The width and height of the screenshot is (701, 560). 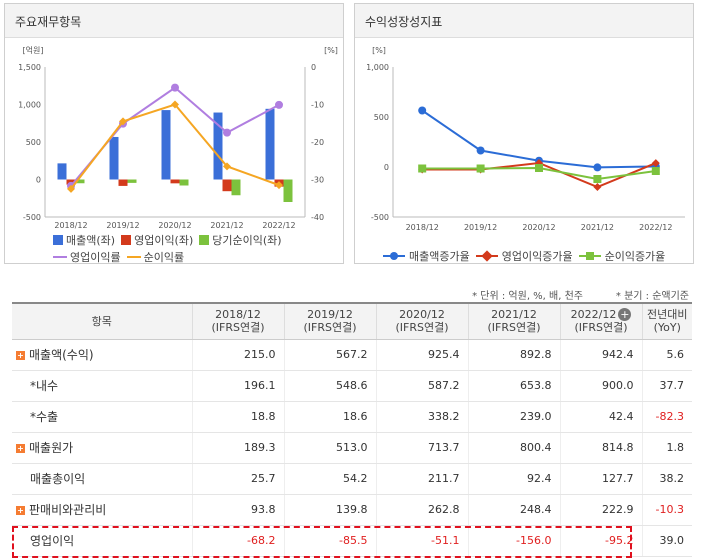 What do you see at coordinates (513, 541) in the screenshot?
I see `table-cell: -156.0` at bounding box center [513, 541].